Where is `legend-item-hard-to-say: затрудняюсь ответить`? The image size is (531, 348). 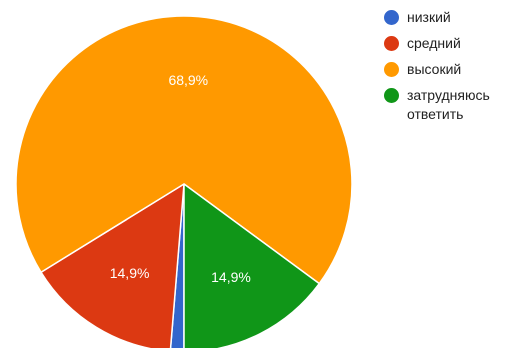
legend-item-hard-to-say: затрудняюсь ответить is located at coordinates (456, 105).